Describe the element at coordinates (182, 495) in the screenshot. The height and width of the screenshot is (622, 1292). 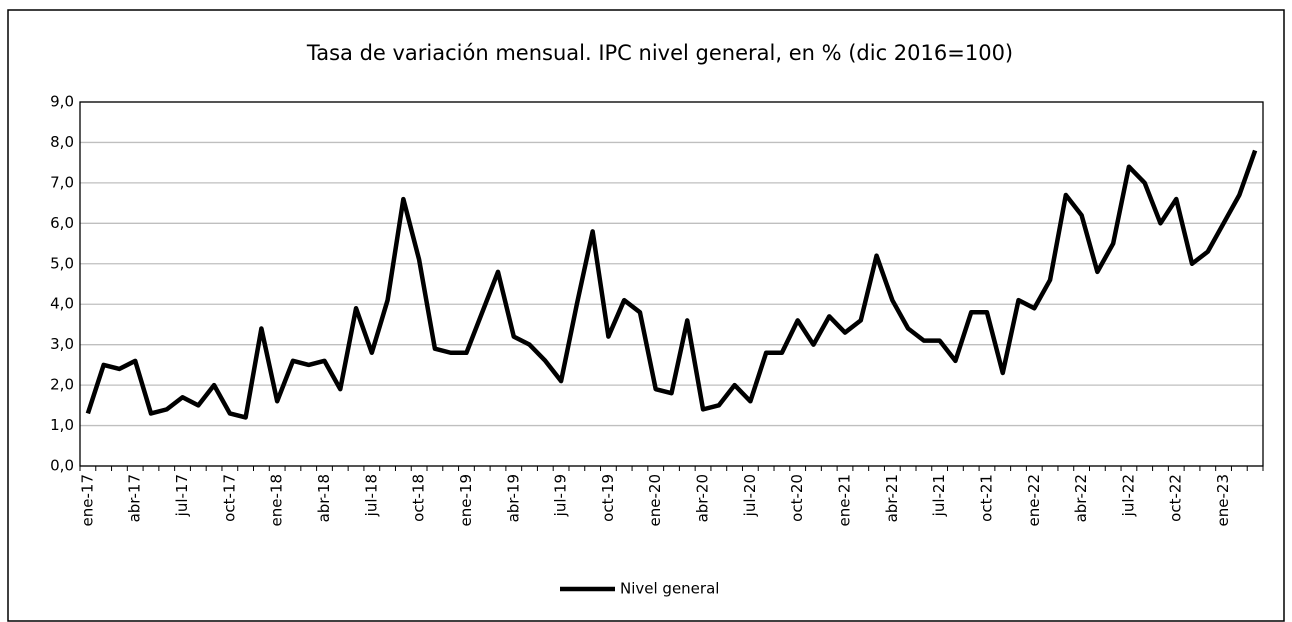
I see `x-tick-label: jul-17` at that location.